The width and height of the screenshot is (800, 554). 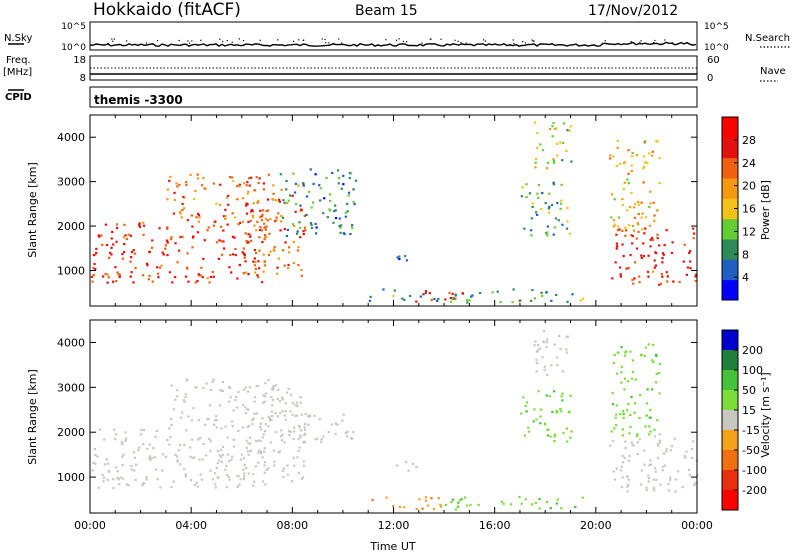 What do you see at coordinates (394, 69) in the screenshot?
I see `freq-panel: Freq. [MHz] 18 8 60 0 Nave` at bounding box center [394, 69].